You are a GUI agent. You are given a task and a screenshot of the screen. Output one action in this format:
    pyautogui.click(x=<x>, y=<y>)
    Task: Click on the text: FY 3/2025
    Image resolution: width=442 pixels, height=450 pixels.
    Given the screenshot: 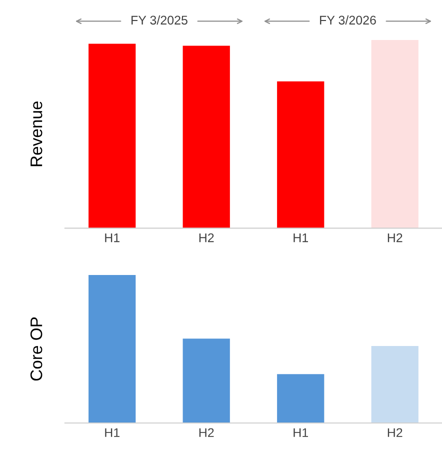 What is the action you would take?
    pyautogui.click(x=160, y=20)
    